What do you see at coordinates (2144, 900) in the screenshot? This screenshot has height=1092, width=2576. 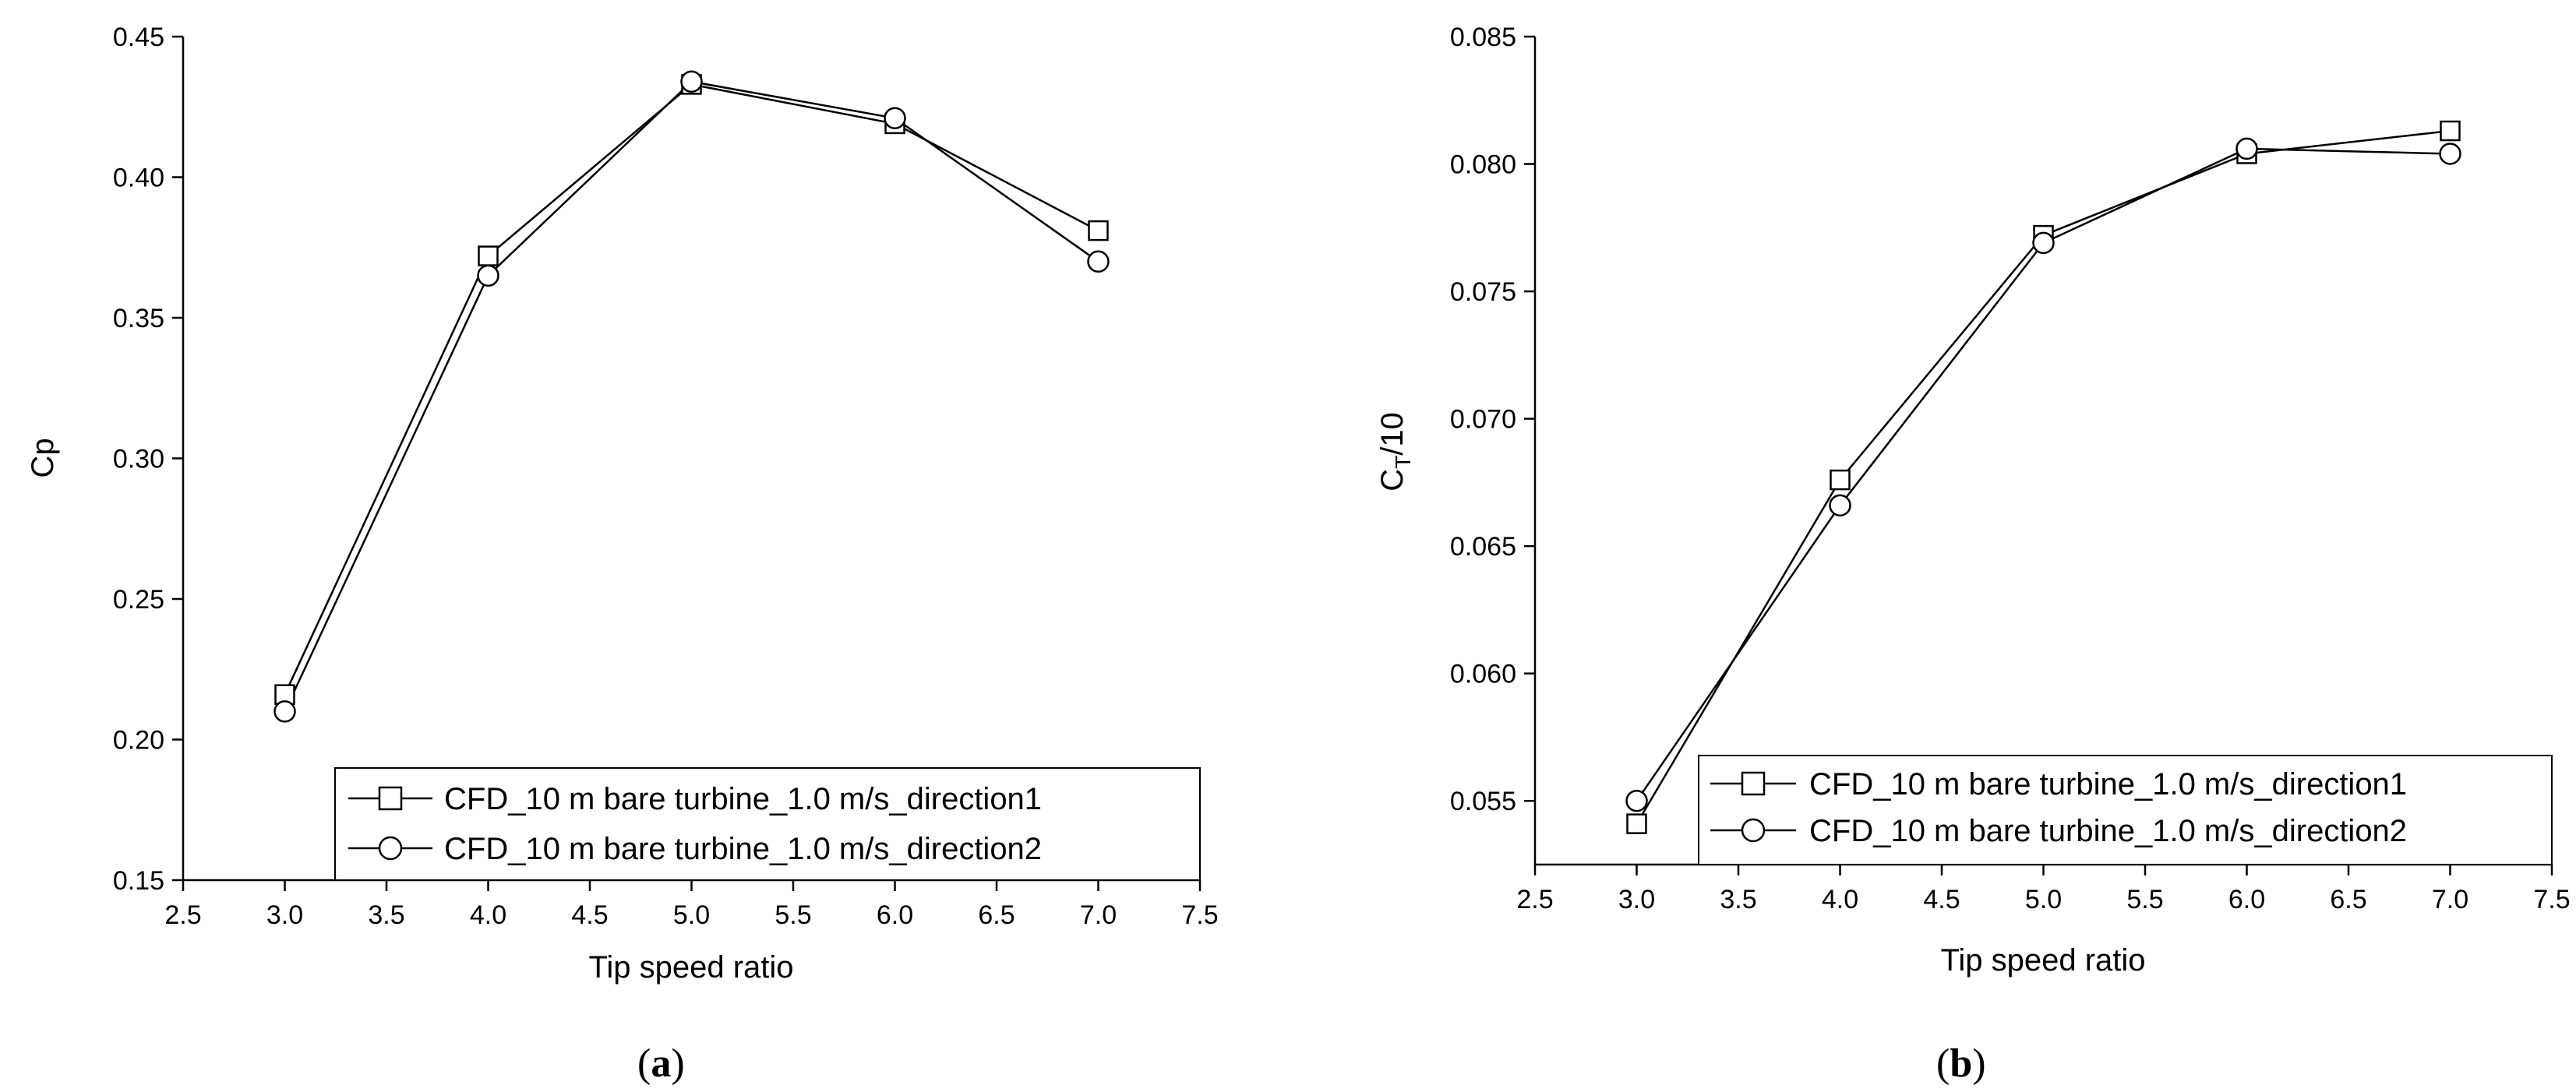 I see `x-tick-label-b: 5.5` at bounding box center [2144, 900].